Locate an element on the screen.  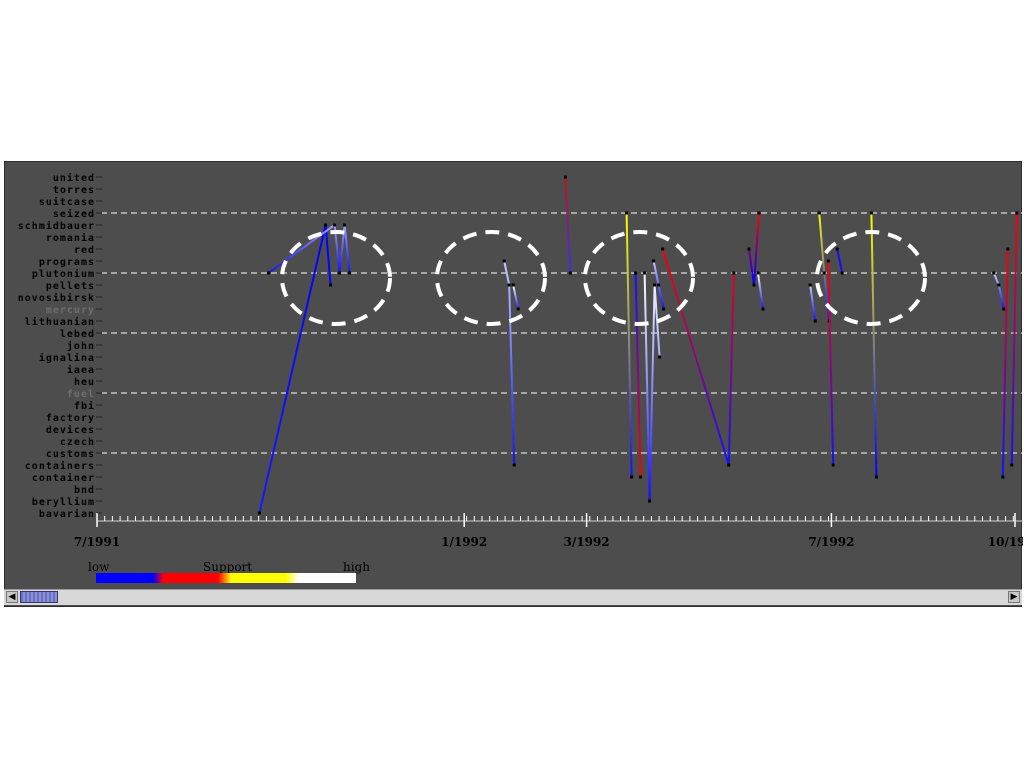
term-label-john: john is located at coordinates (81, 346).